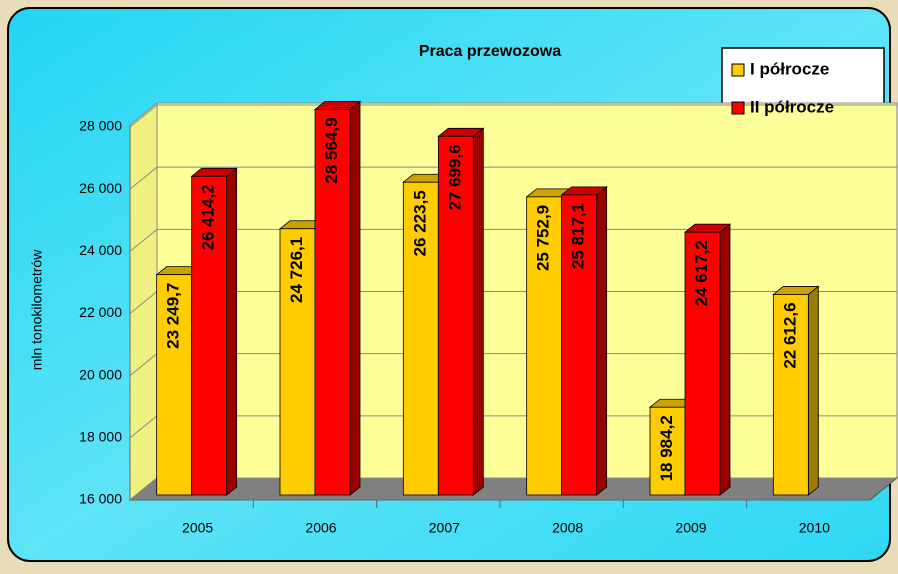 The width and height of the screenshot is (898, 574). I want to click on y-tick-label: 18 000, so click(100, 437).